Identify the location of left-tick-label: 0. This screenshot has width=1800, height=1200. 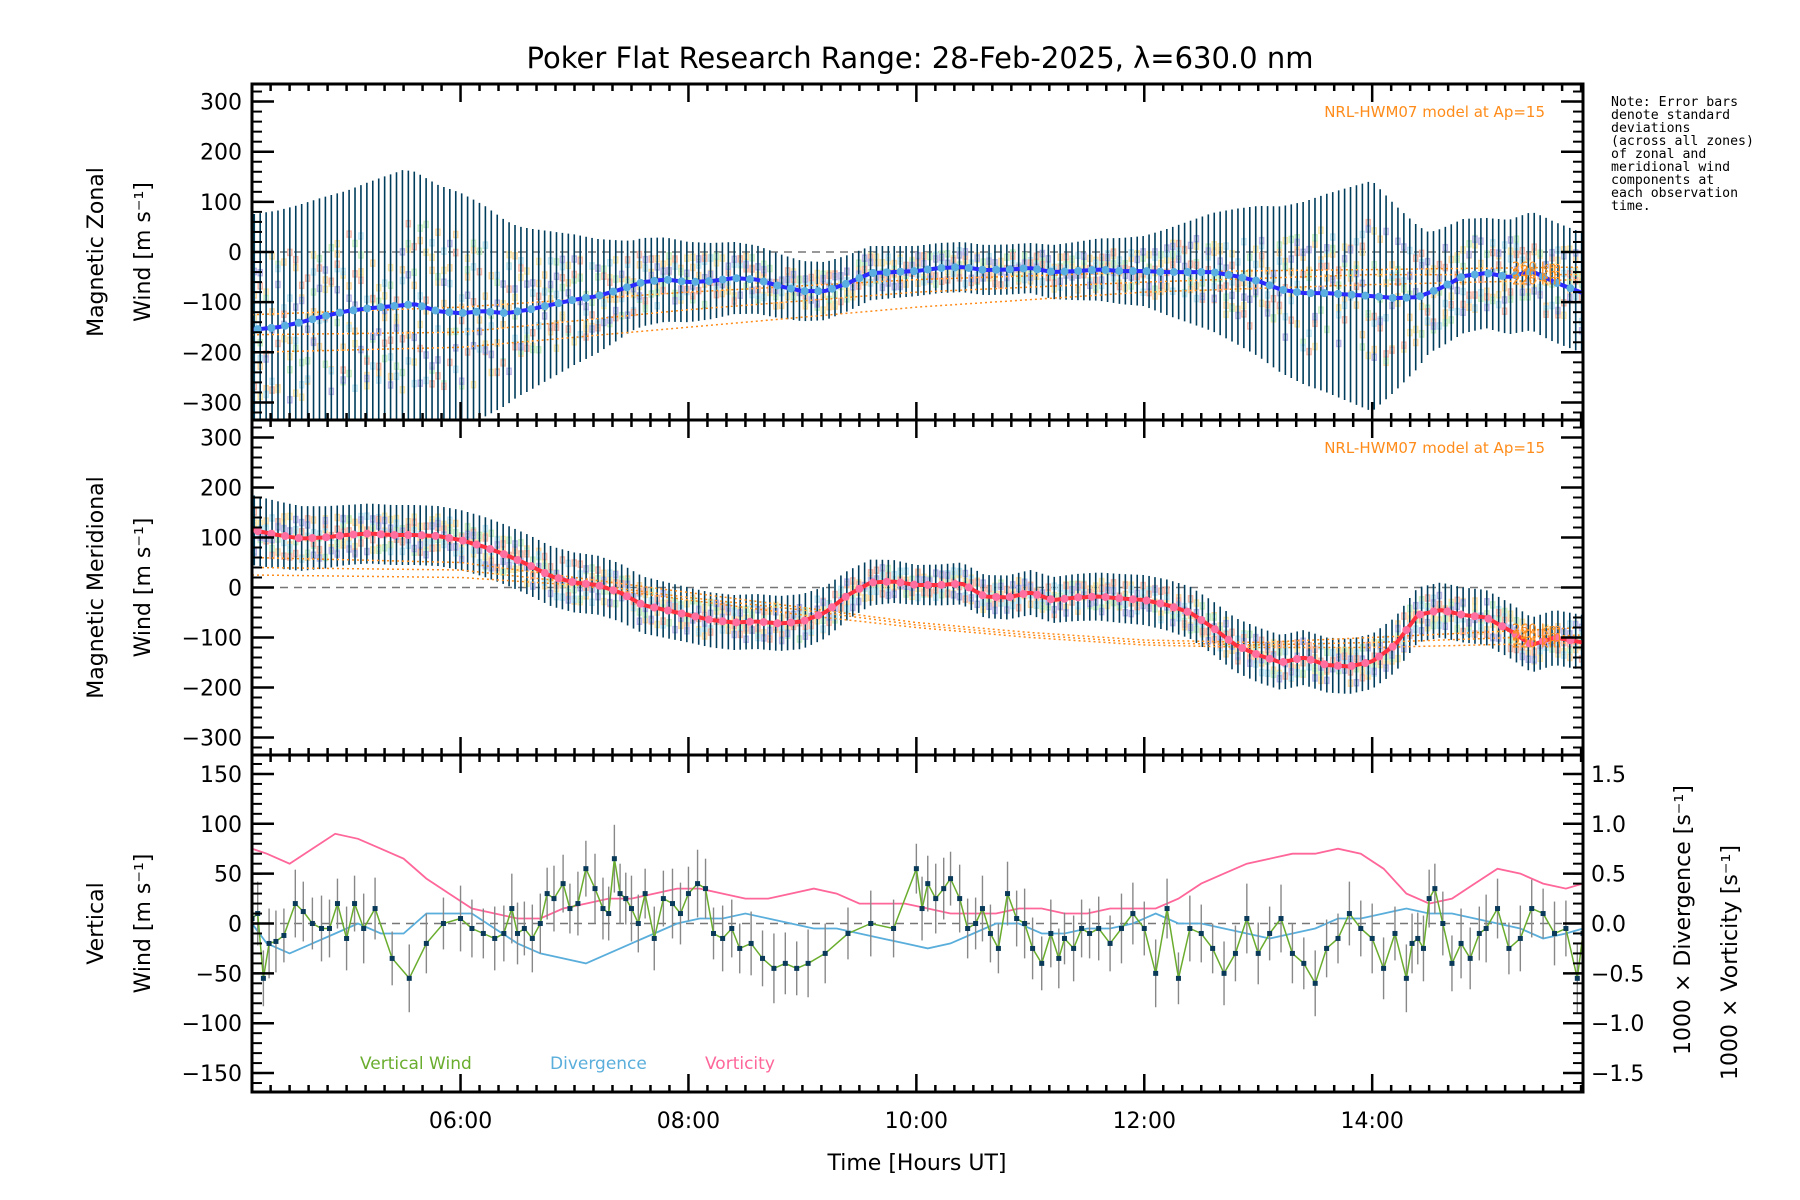
(235, 925).